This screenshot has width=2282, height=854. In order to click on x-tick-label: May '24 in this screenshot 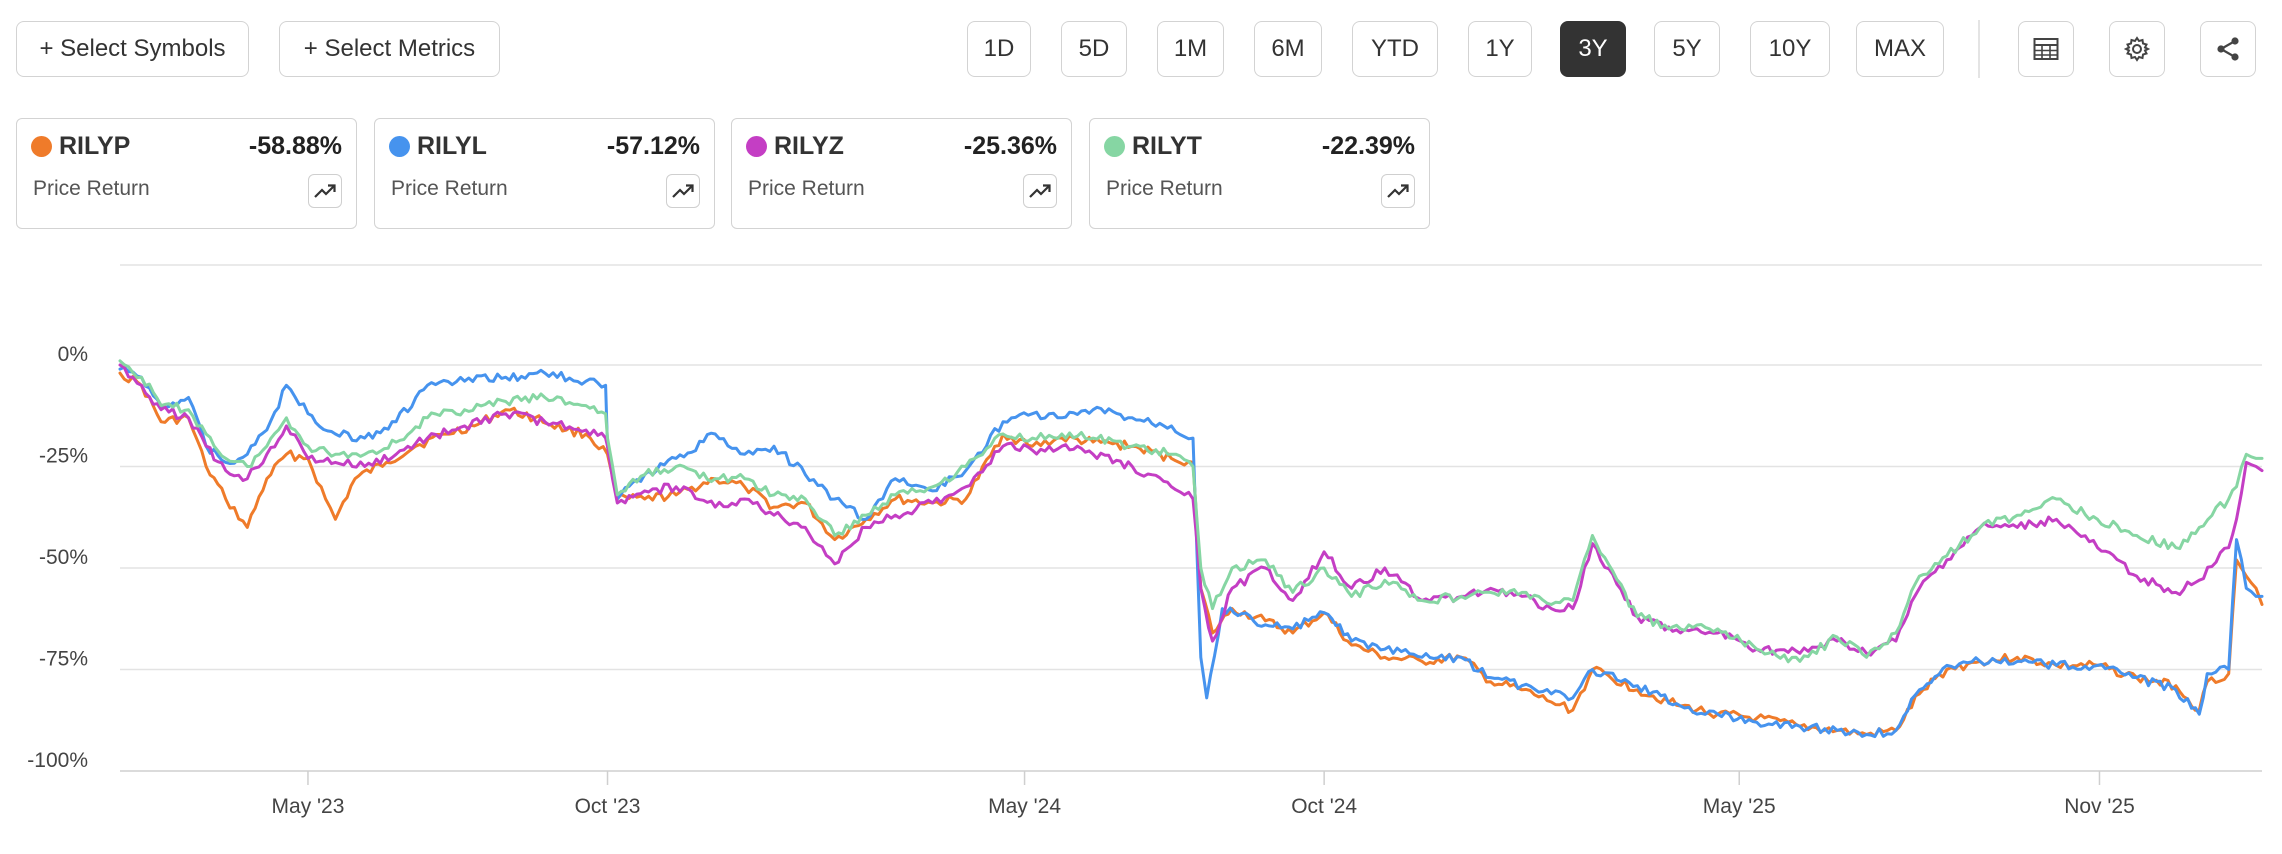, I will do `click(1024, 806)`.